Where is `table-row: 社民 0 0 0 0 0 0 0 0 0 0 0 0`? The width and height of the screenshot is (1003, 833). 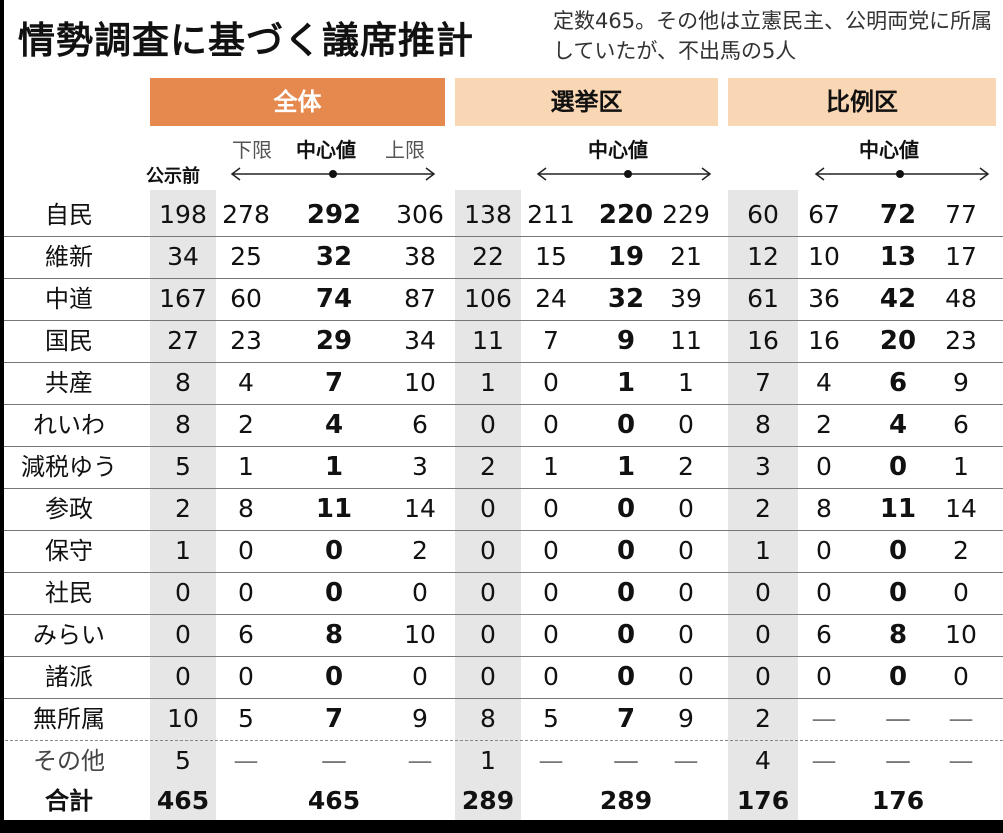
table-row: 社民 0 0 0 0 0 0 0 0 0 0 0 0 is located at coordinates (501, 593).